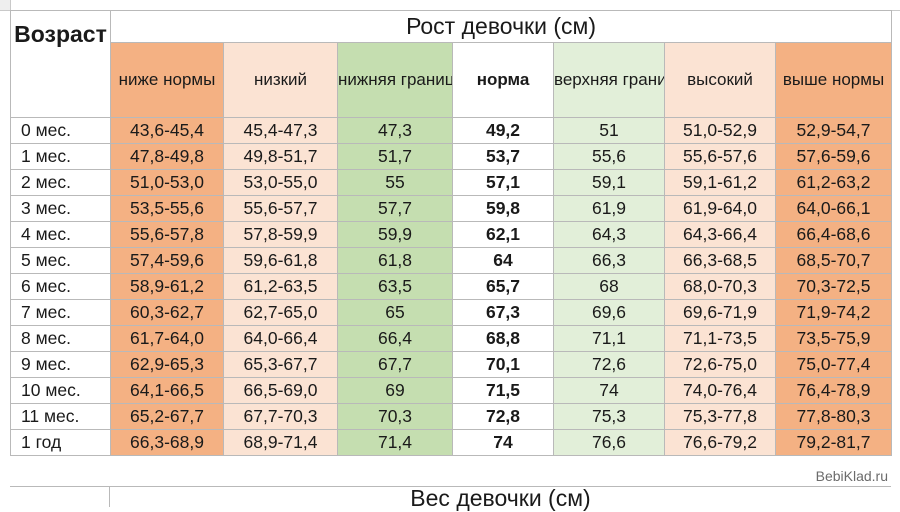 This screenshot has height=512, width=900. What do you see at coordinates (833, 286) in the screenshot?
I see `value-cell: 70,3-72,5` at bounding box center [833, 286].